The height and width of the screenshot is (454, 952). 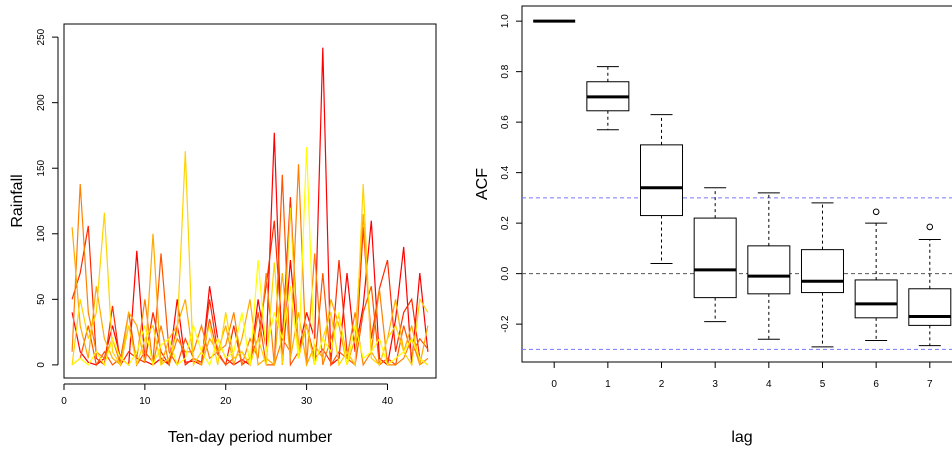 I want to click on x-tick-label: 1, so click(x=608, y=384).